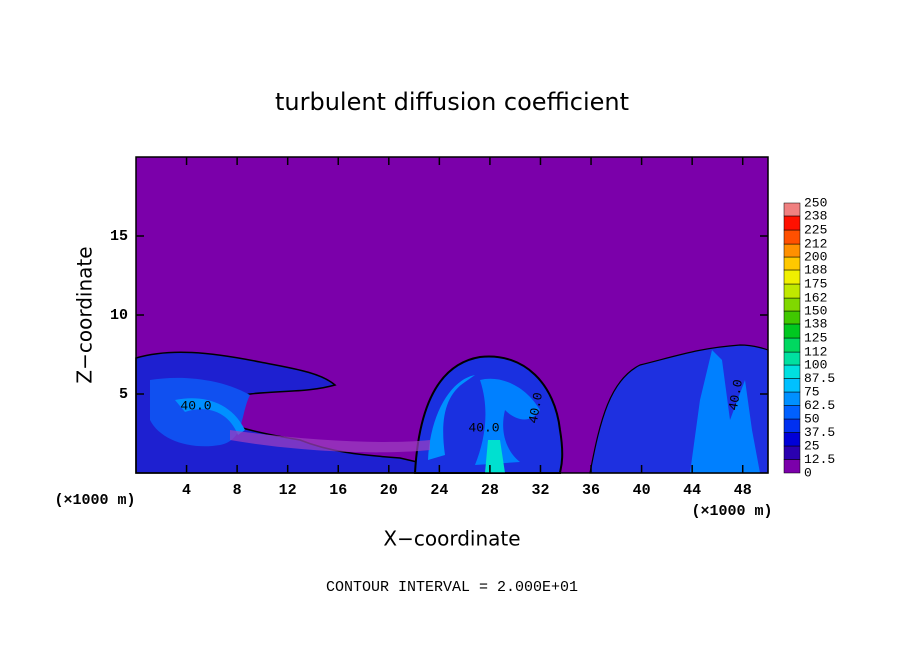 This screenshot has width=904, height=658. Describe the element at coordinates (819, 405) in the screenshot. I see `colorbar-label: 62.5` at that location.